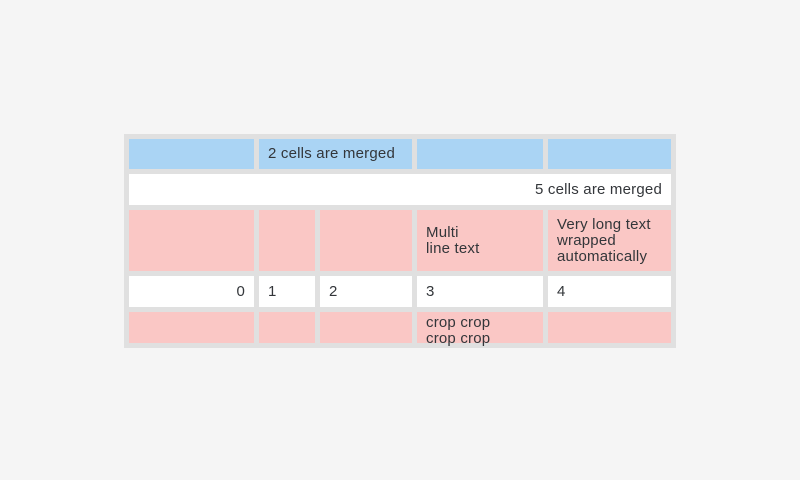 This screenshot has width=800, height=480. I want to click on cell-2: 2, so click(366, 291).